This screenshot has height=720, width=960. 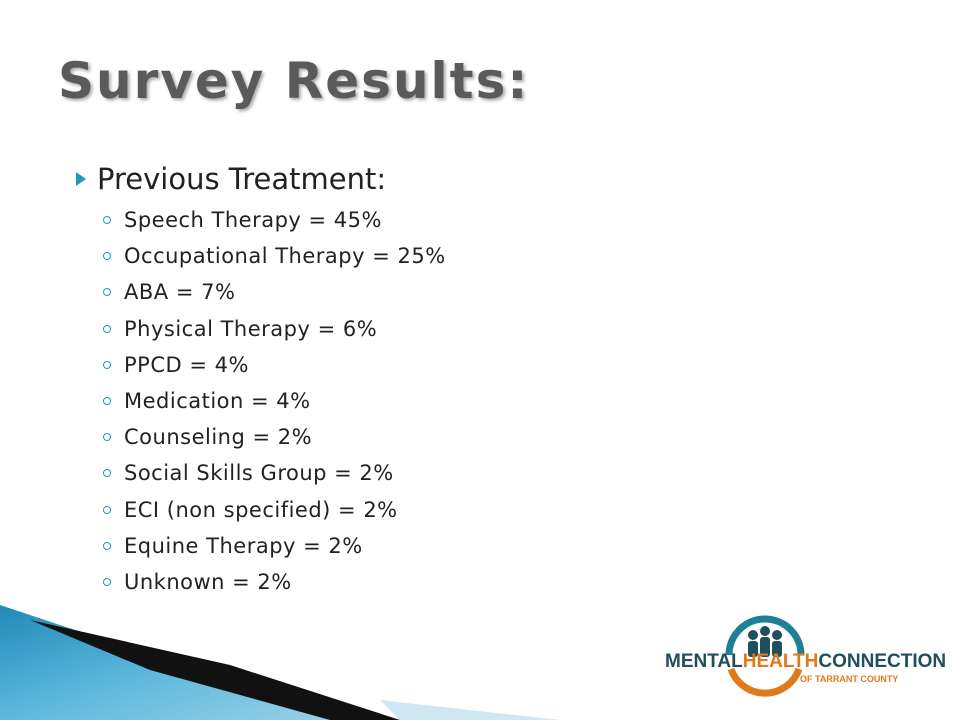 I want to click on list-item: Speech Therapy = 45%, so click(x=273, y=220).